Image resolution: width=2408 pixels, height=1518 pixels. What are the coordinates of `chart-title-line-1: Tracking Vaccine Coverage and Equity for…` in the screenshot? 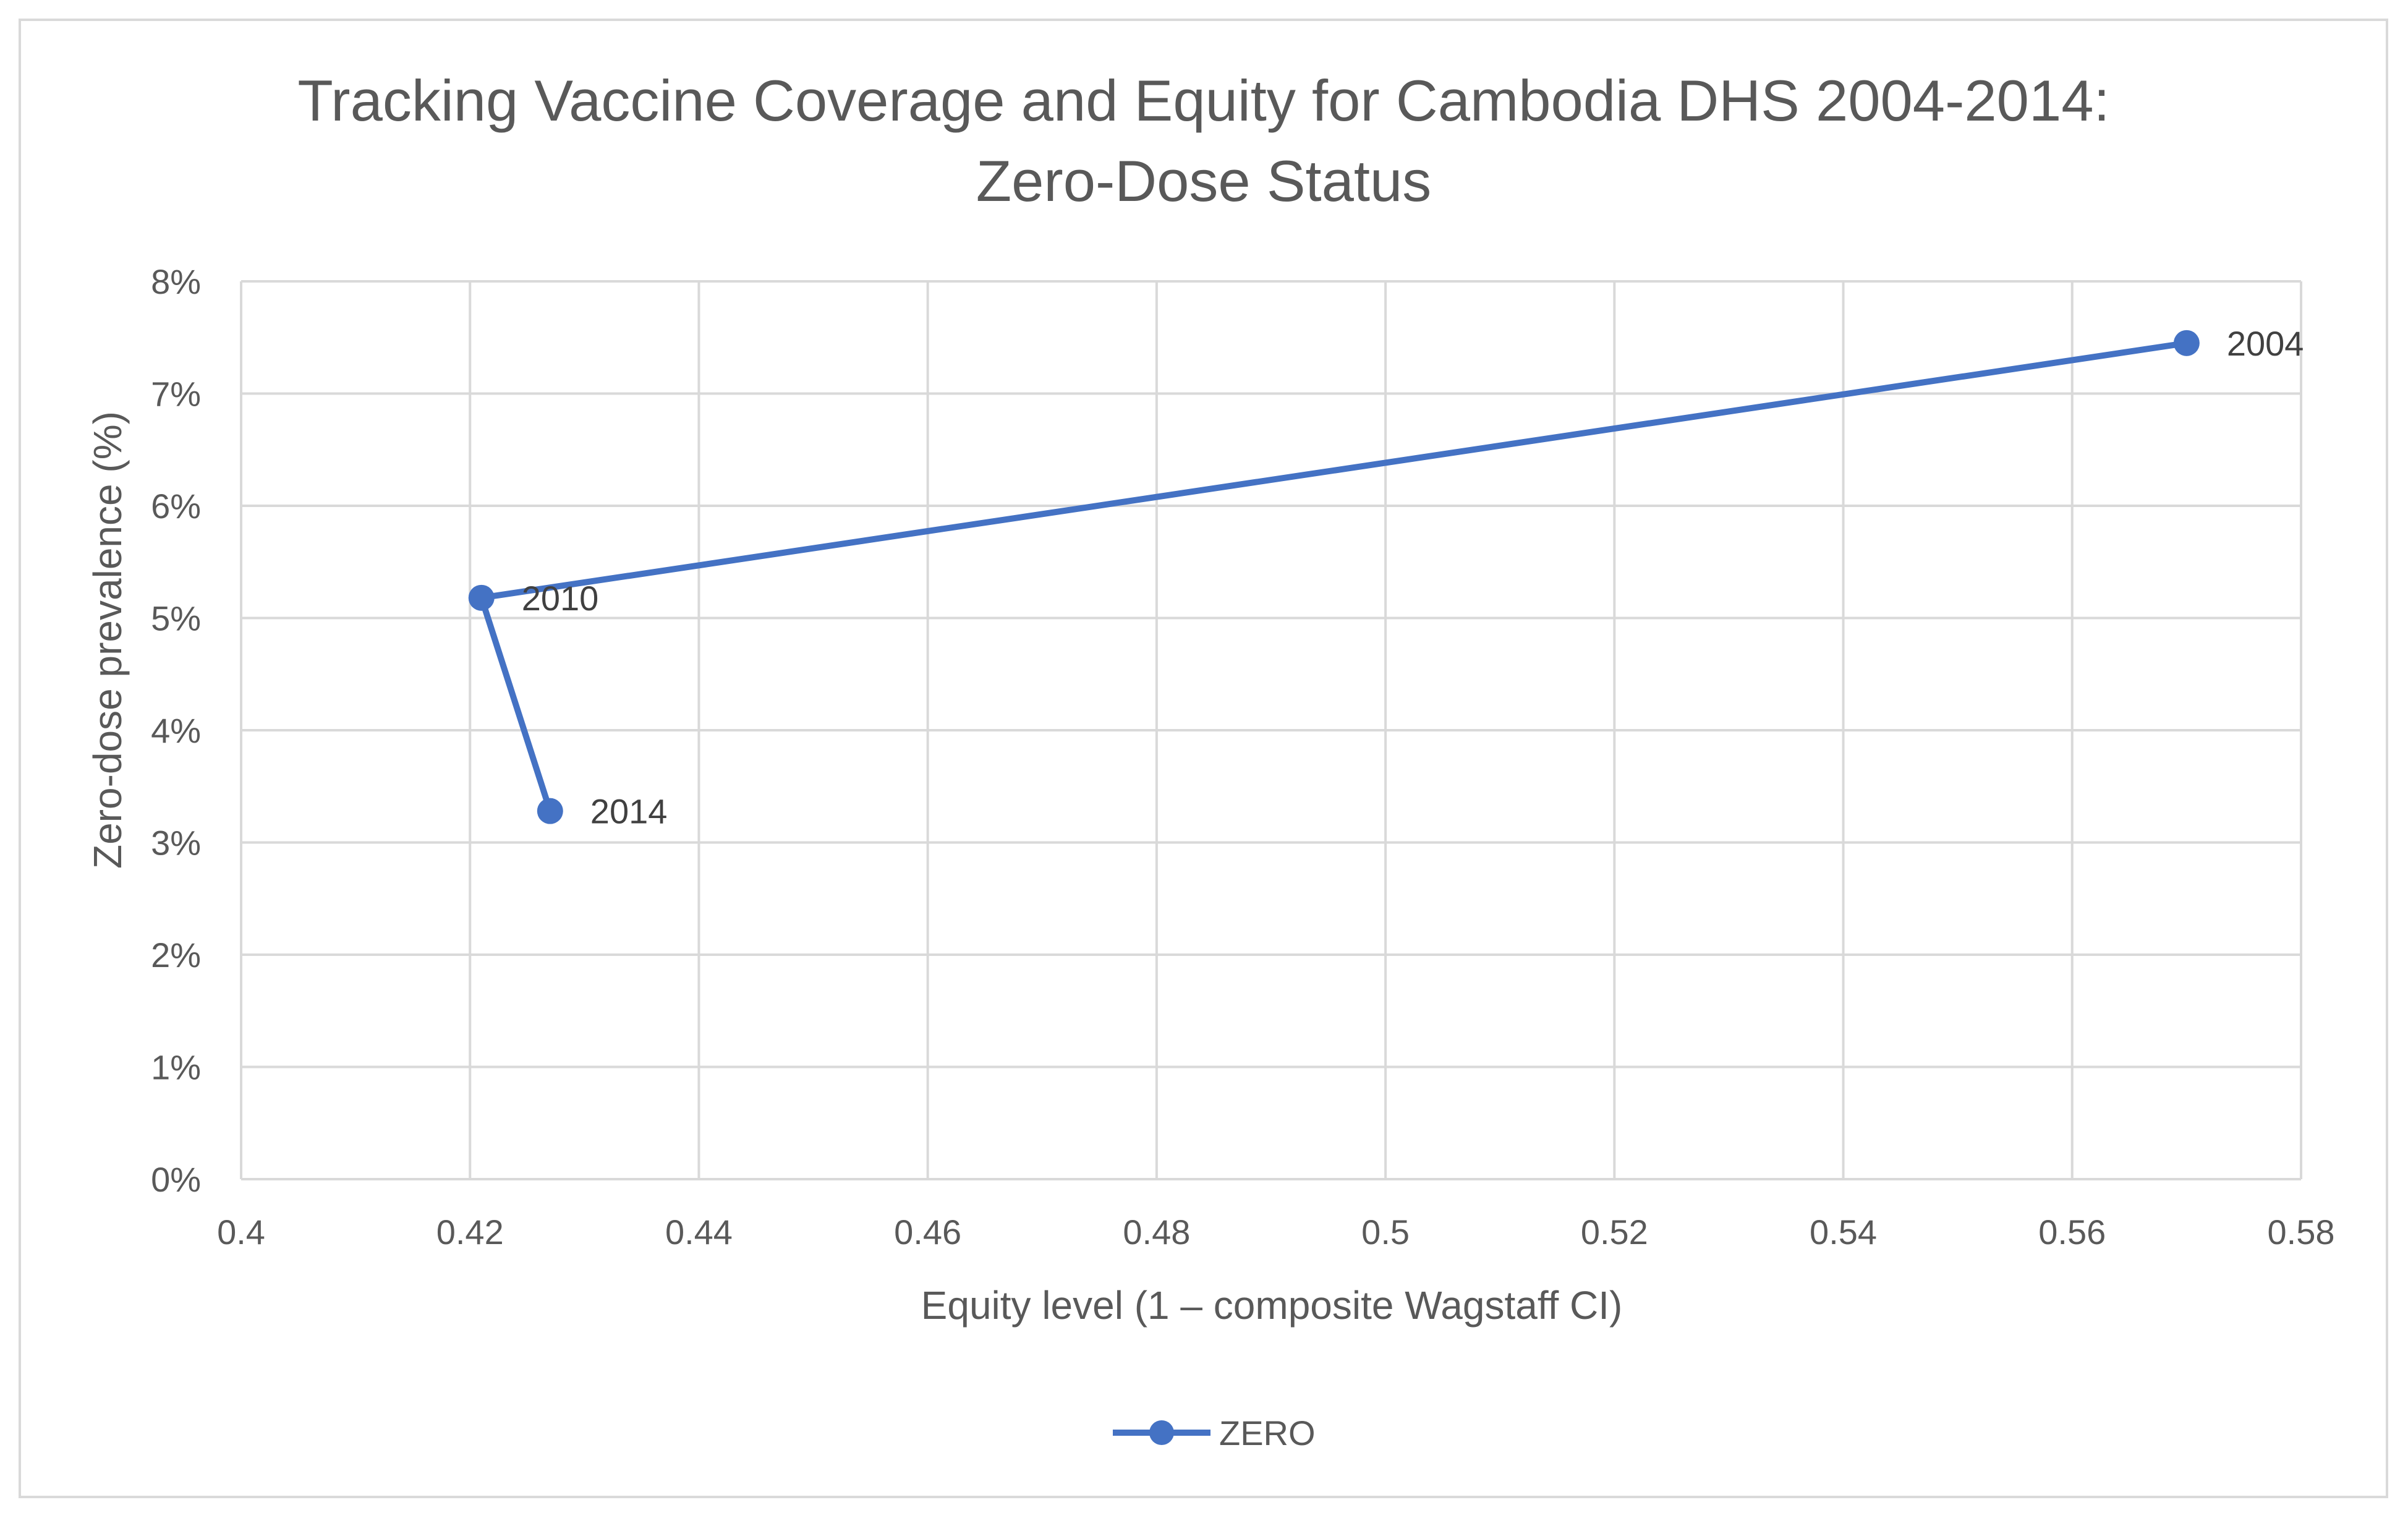 It's located at (1203, 101).